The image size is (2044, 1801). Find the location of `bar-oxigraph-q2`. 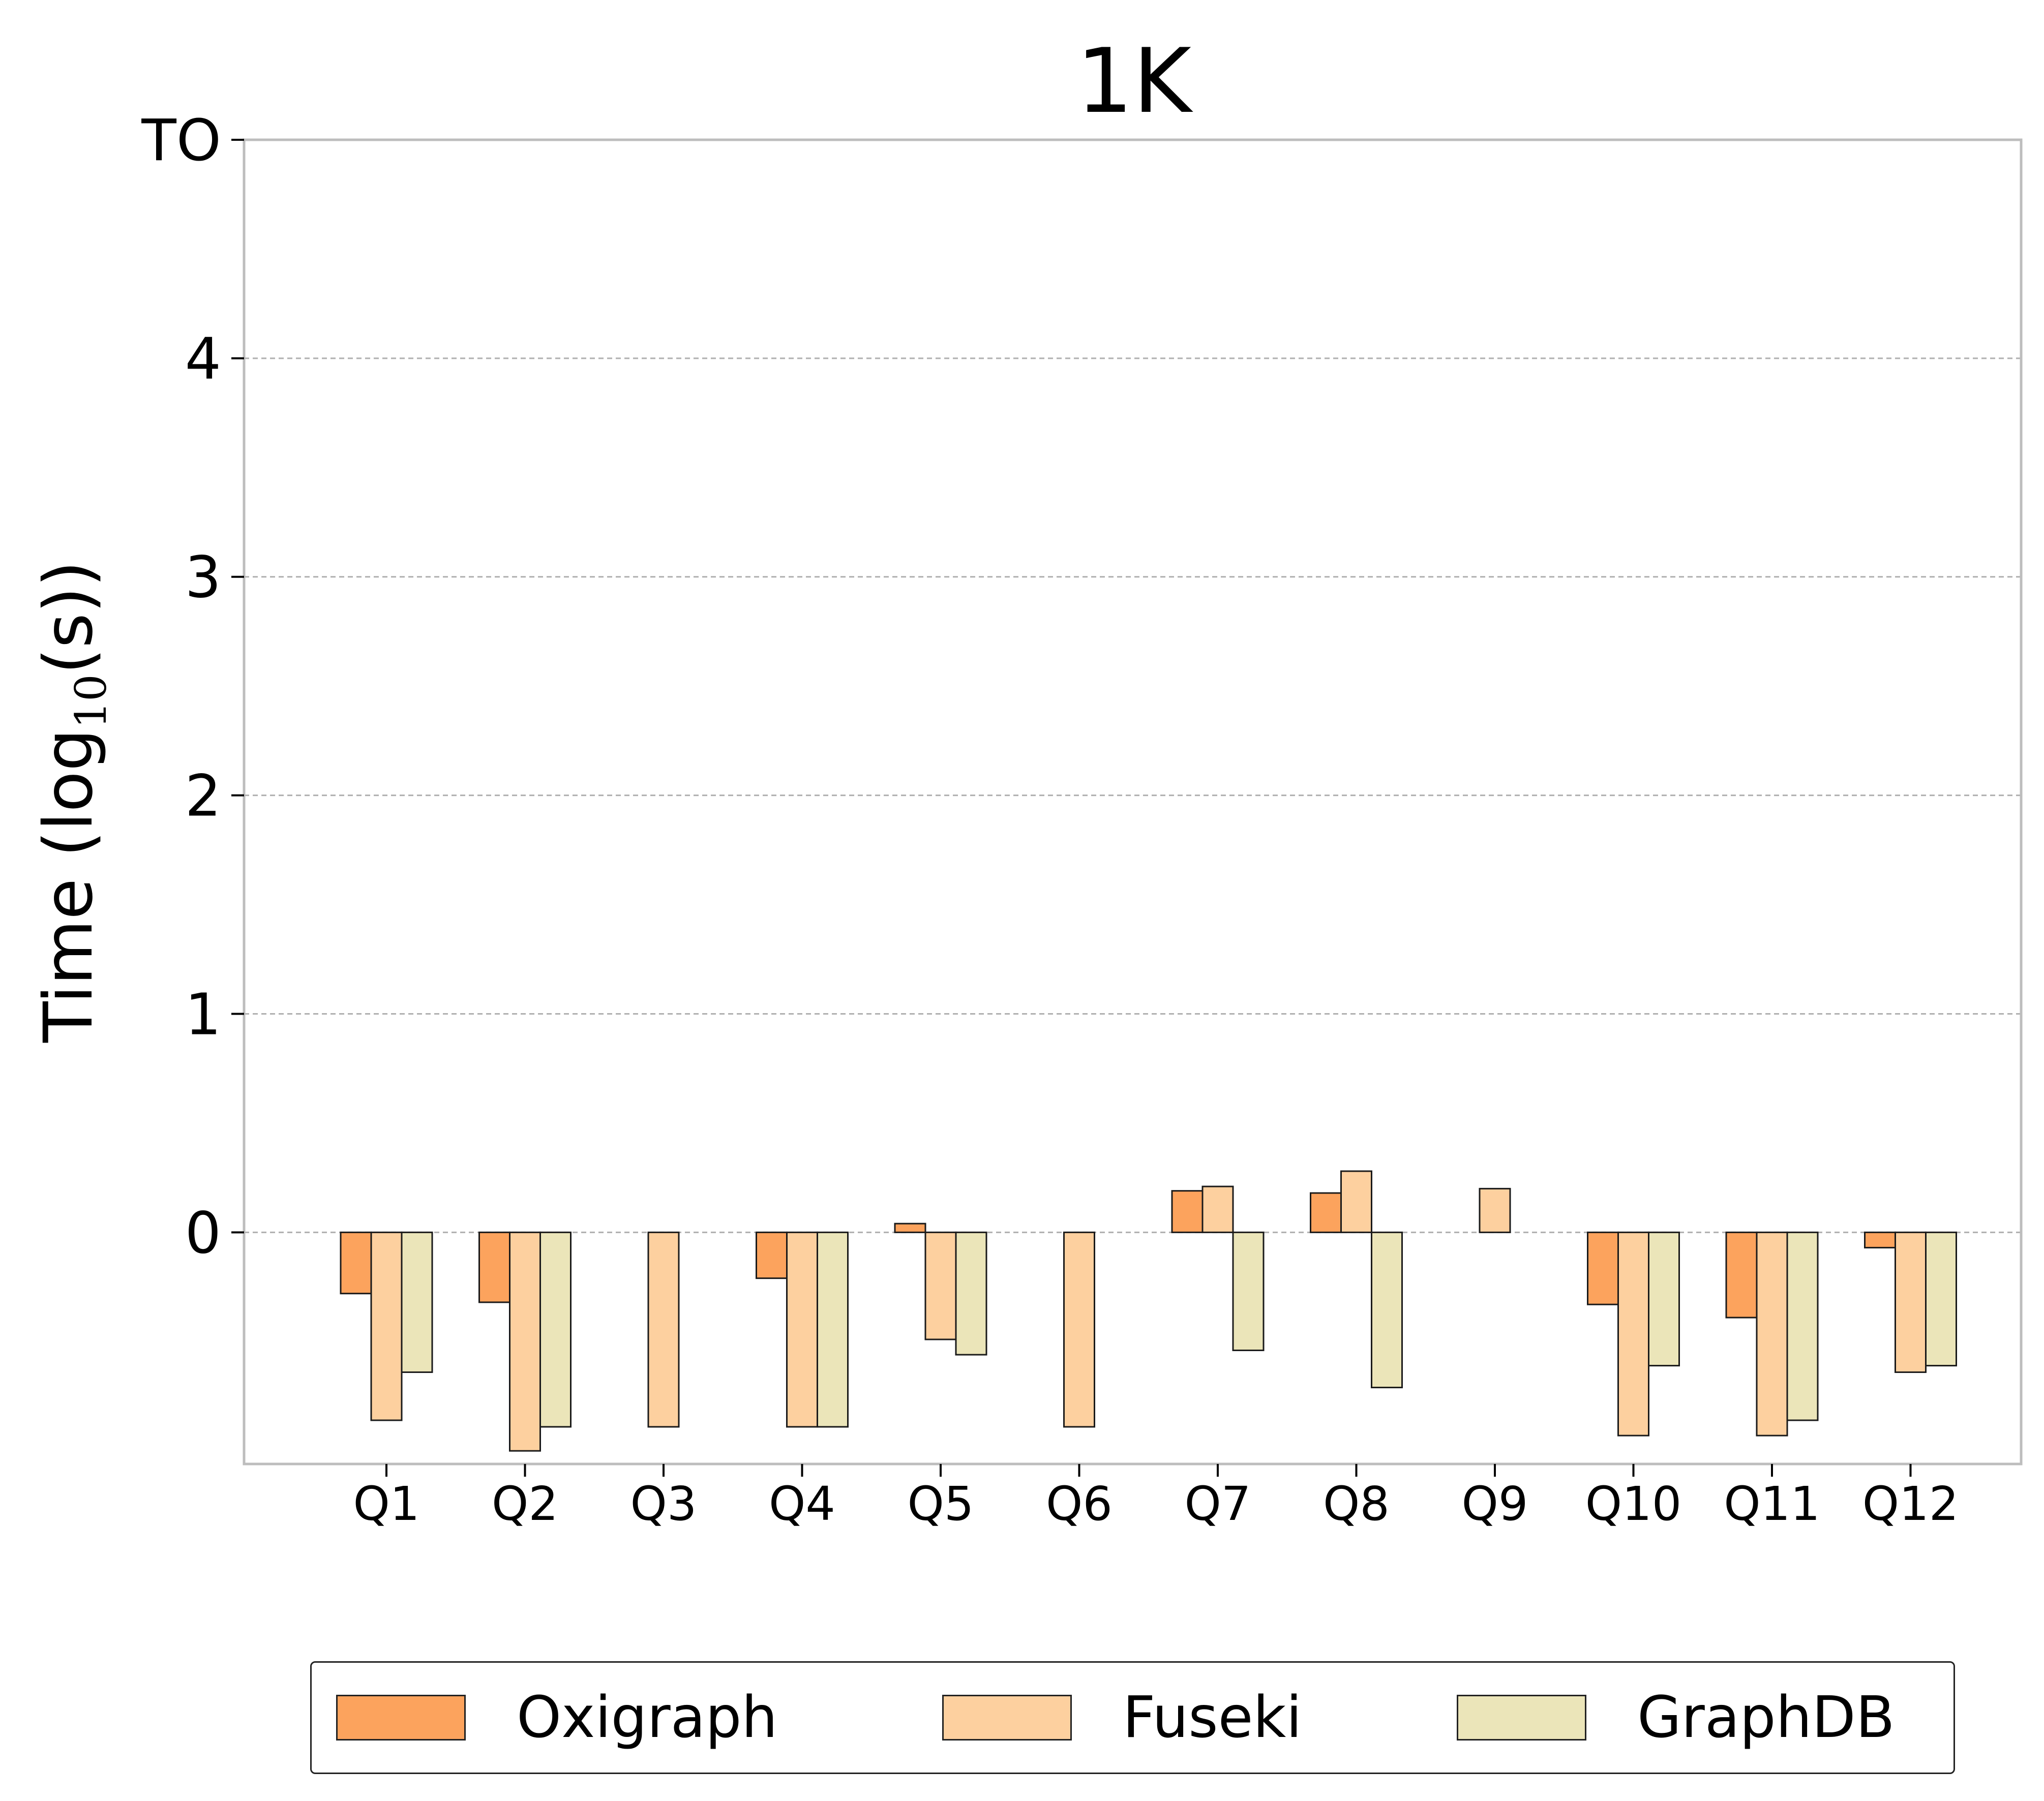

bar-oxigraph-q2 is located at coordinates (494, 1267).